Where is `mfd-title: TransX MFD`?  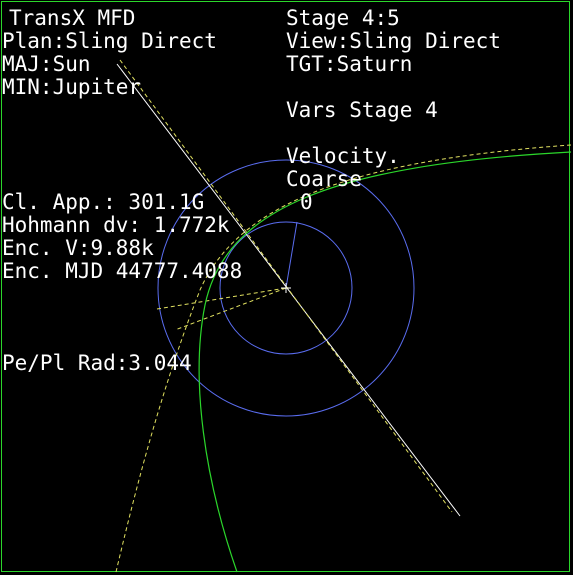 mfd-title: TransX MFD is located at coordinates (72, 18).